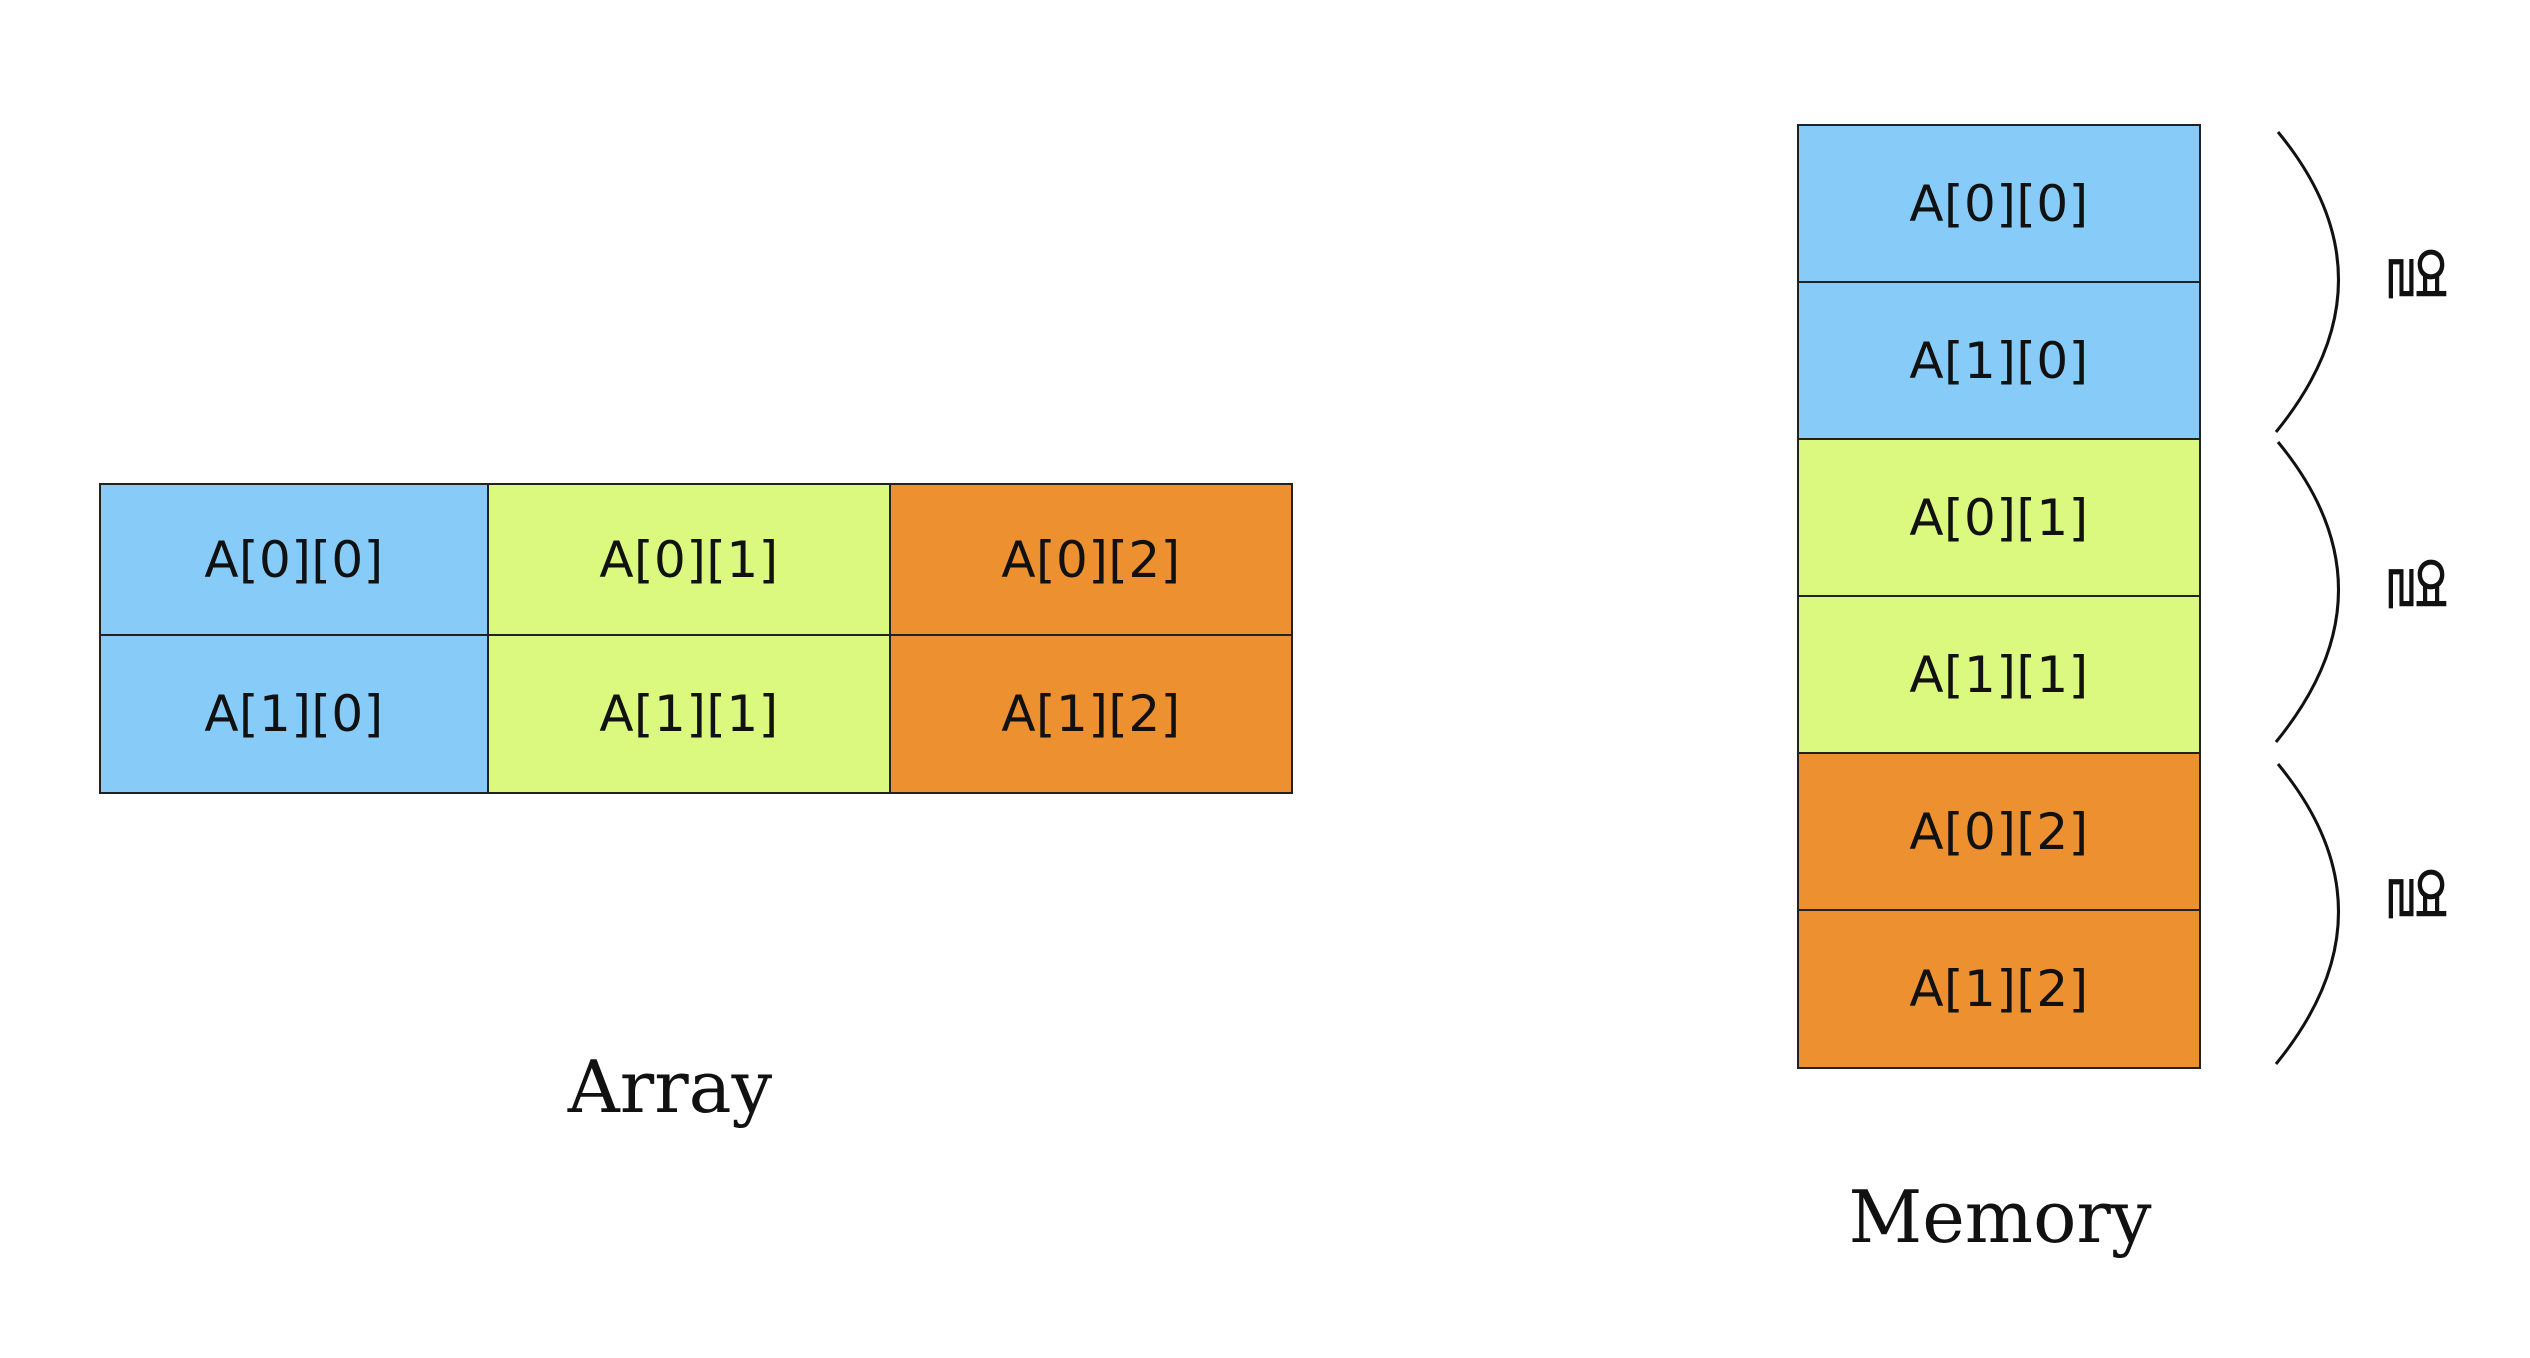 The width and height of the screenshot is (2530, 1358). I want to click on array-cell-0-0: A[0][0], so click(294, 559).